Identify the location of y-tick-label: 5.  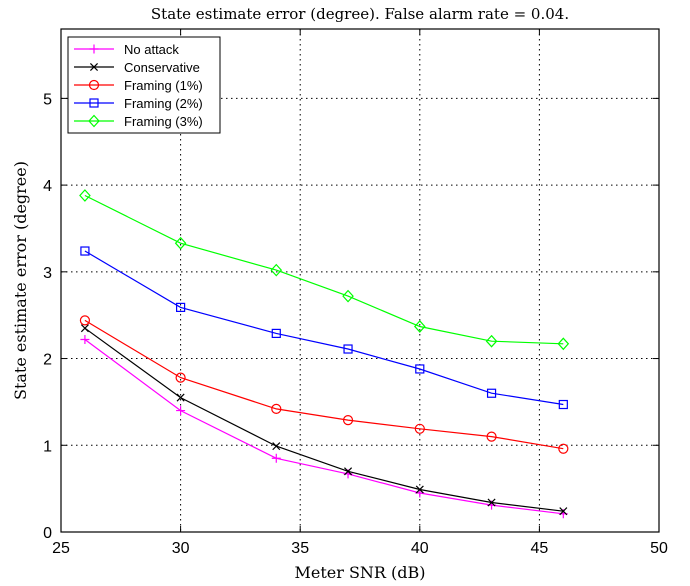
(47, 99).